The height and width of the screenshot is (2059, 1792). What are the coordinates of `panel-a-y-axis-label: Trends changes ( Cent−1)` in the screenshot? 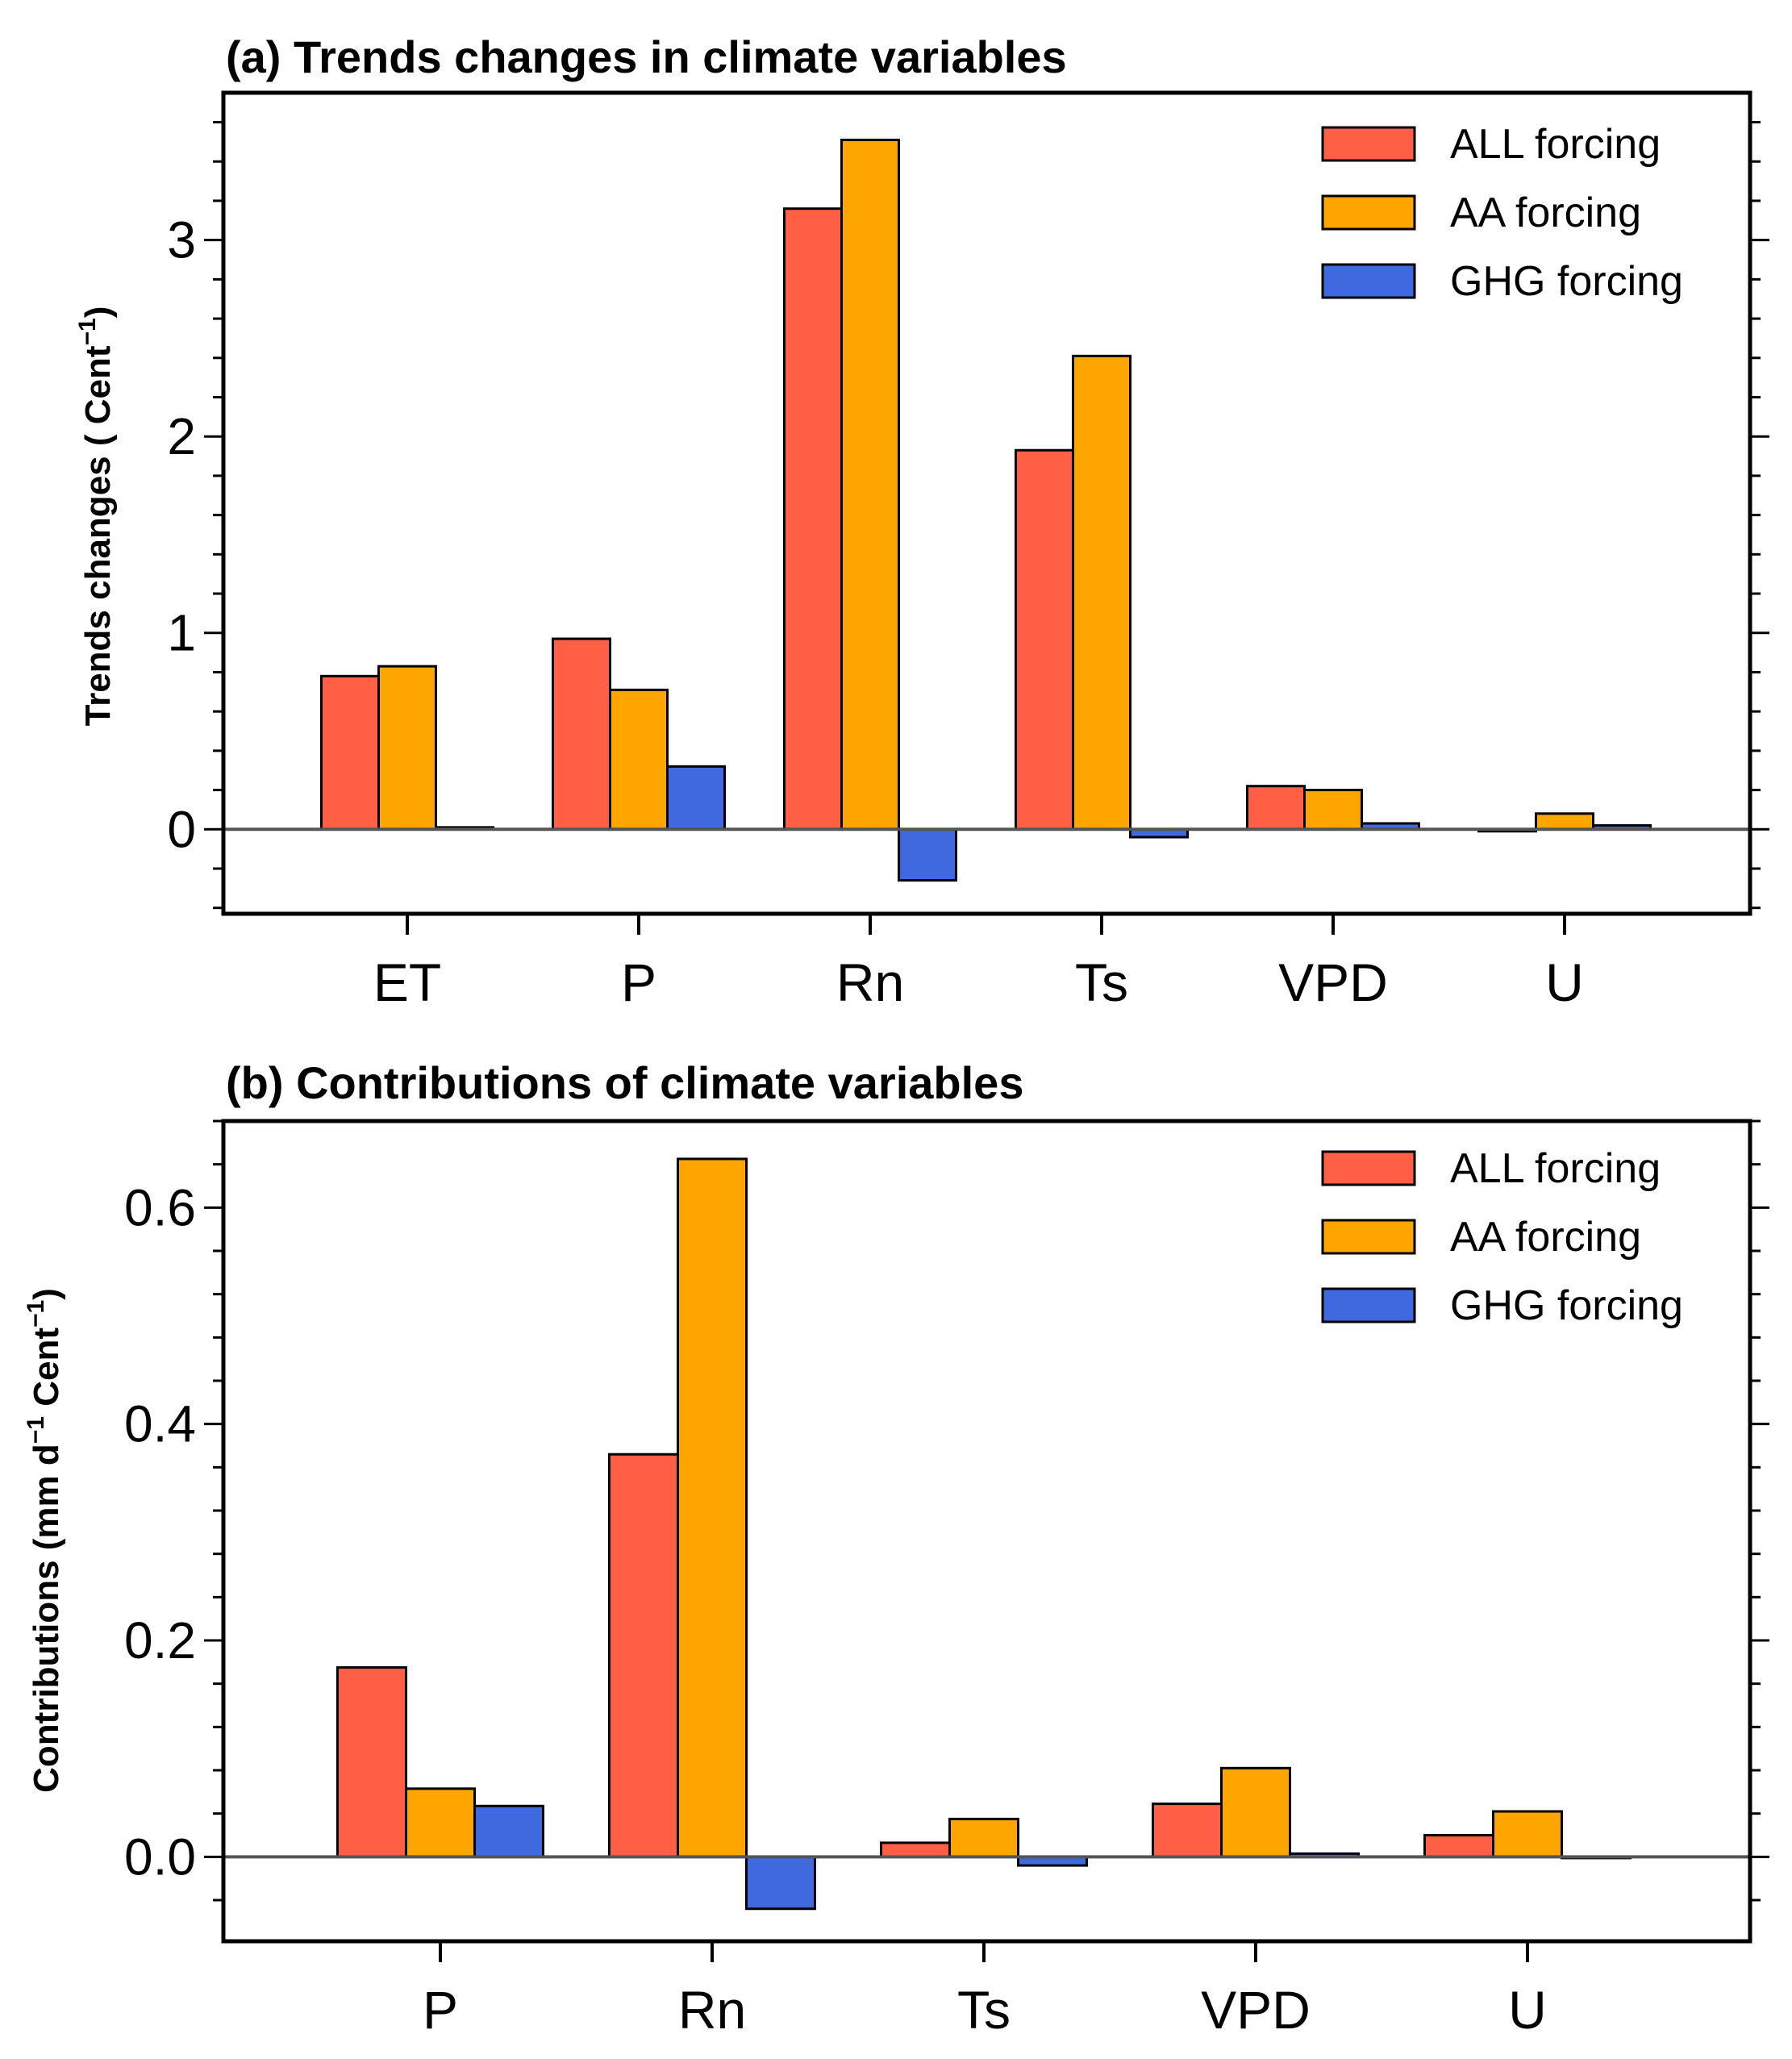 It's located at (96, 516).